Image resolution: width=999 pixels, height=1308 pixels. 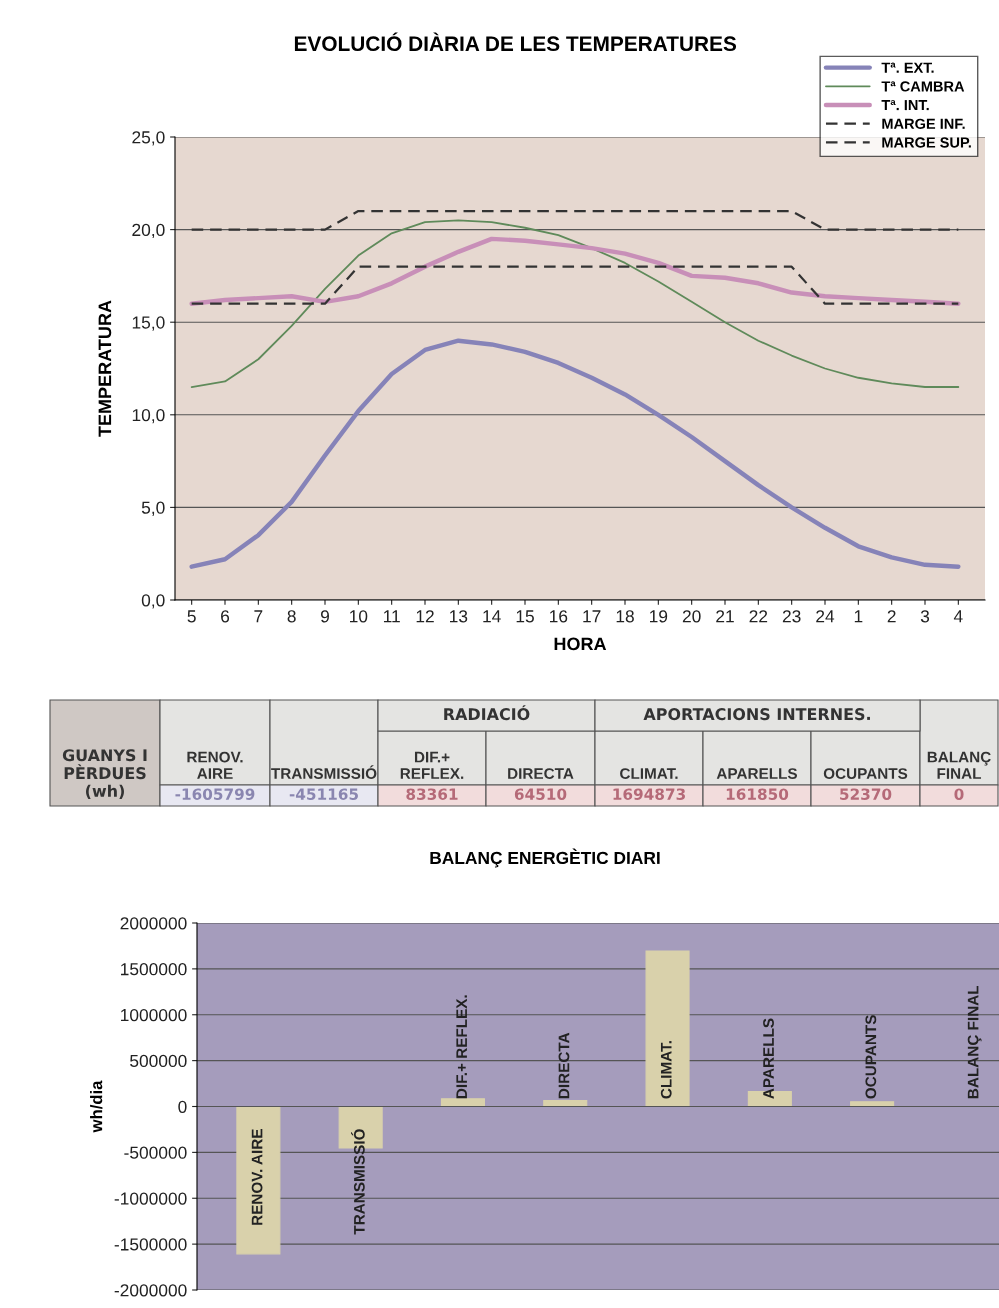 What do you see at coordinates (974, 1042) in the screenshot?
I see `x-tick-label: BALANÇ FINAL` at bounding box center [974, 1042].